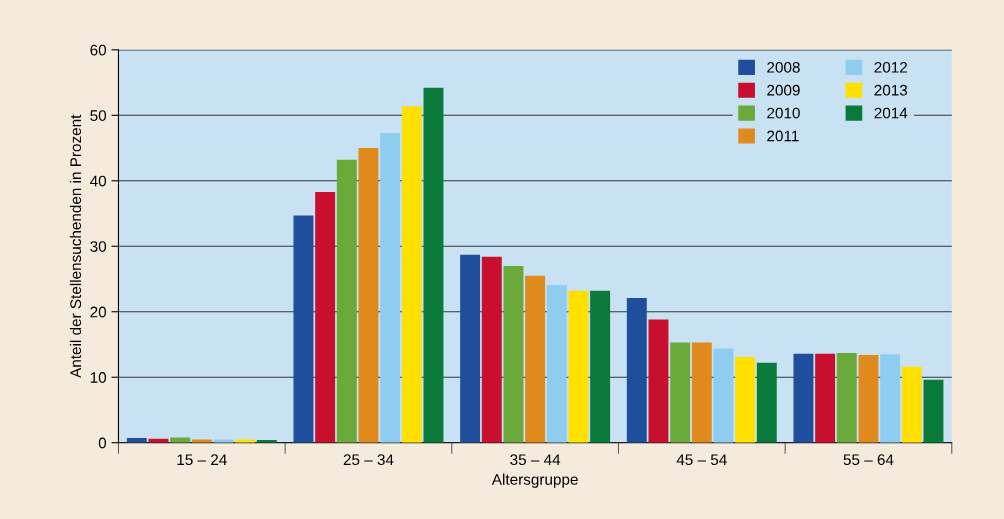  What do you see at coordinates (202, 460) in the screenshot?
I see `x-tick-label: 15 – 24` at bounding box center [202, 460].